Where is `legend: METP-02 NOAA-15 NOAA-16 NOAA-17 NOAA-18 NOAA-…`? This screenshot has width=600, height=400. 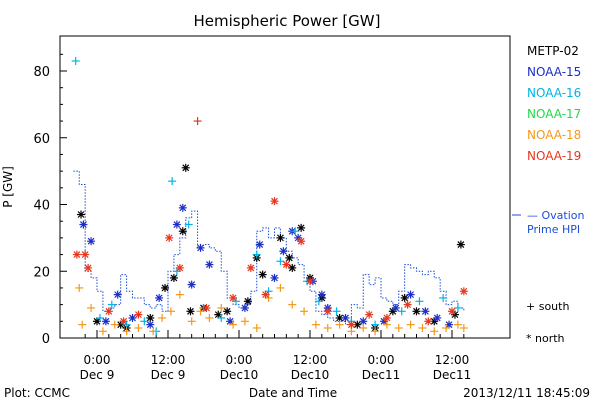
legend: METP-02 NOAA-15 NOAA-16 NOAA-17 NOAA-18 NOAA-… is located at coordinates (546, 130).